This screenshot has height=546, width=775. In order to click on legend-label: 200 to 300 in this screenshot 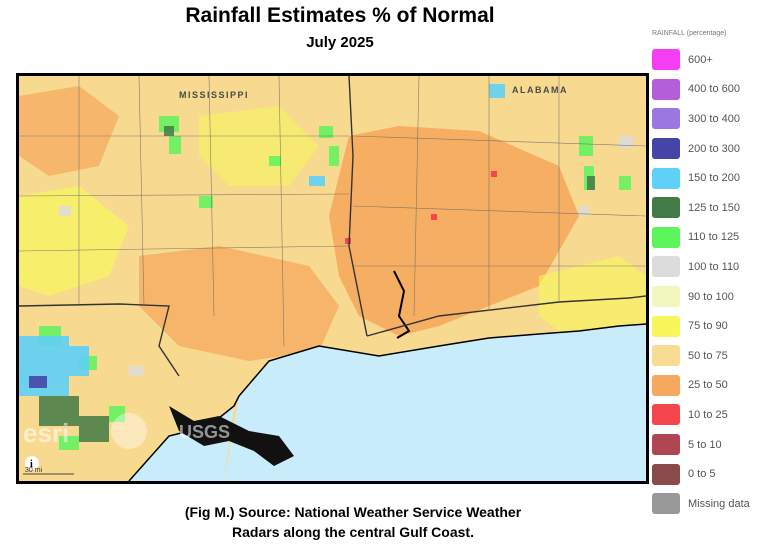, I will do `click(714, 148)`.